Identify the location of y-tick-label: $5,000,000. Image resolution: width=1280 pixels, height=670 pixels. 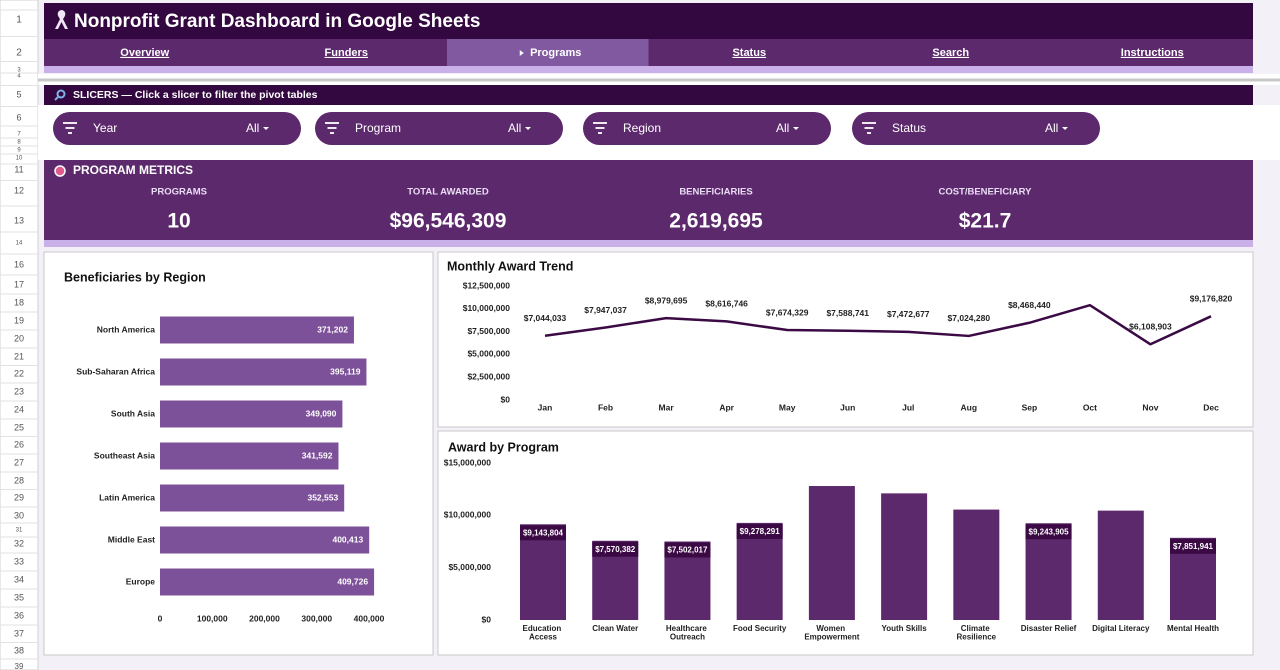
(488, 354).